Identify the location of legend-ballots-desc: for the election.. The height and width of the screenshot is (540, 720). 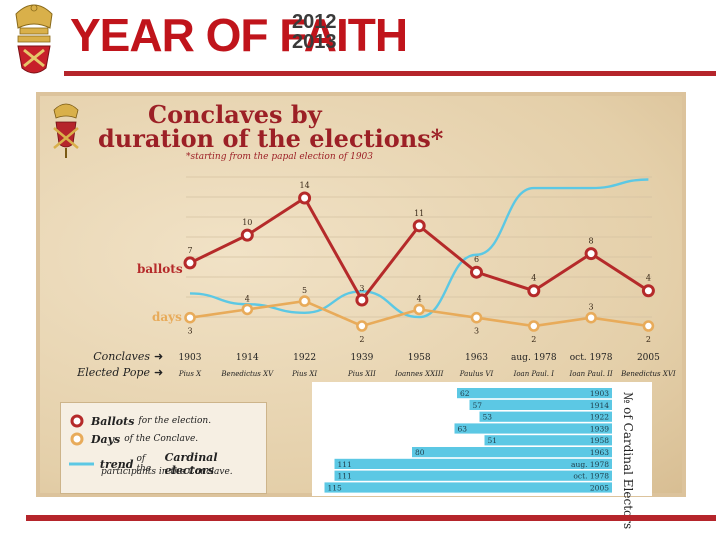
(175, 421).